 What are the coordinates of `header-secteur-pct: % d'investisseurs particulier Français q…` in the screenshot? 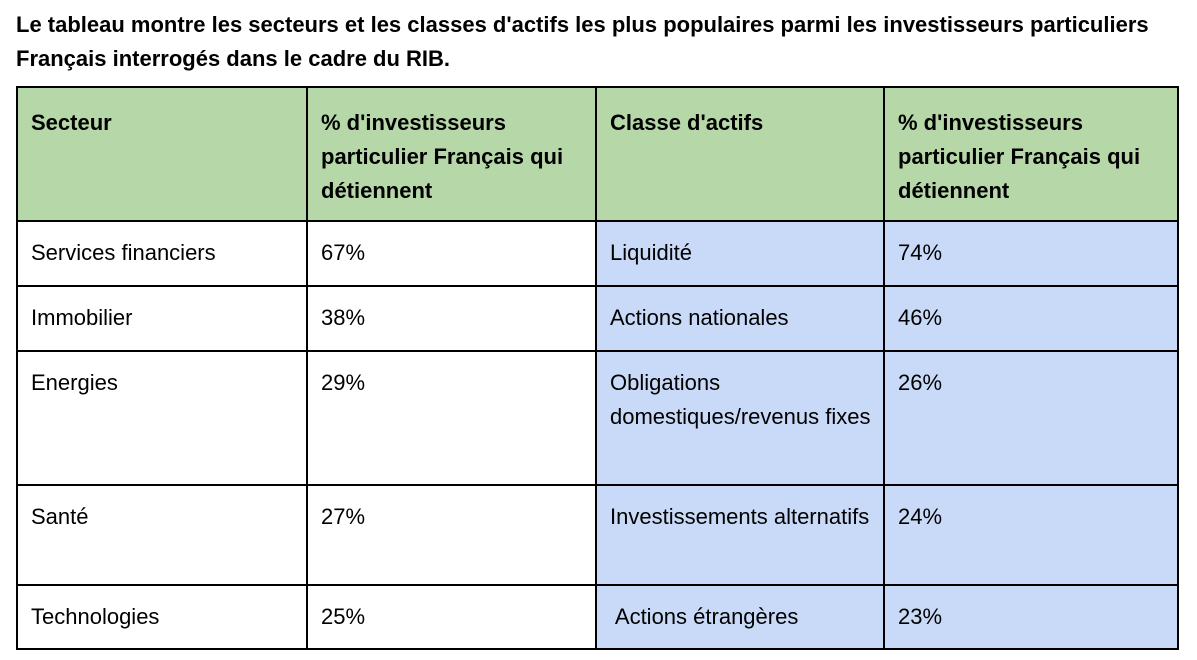 It's located at (451, 154).